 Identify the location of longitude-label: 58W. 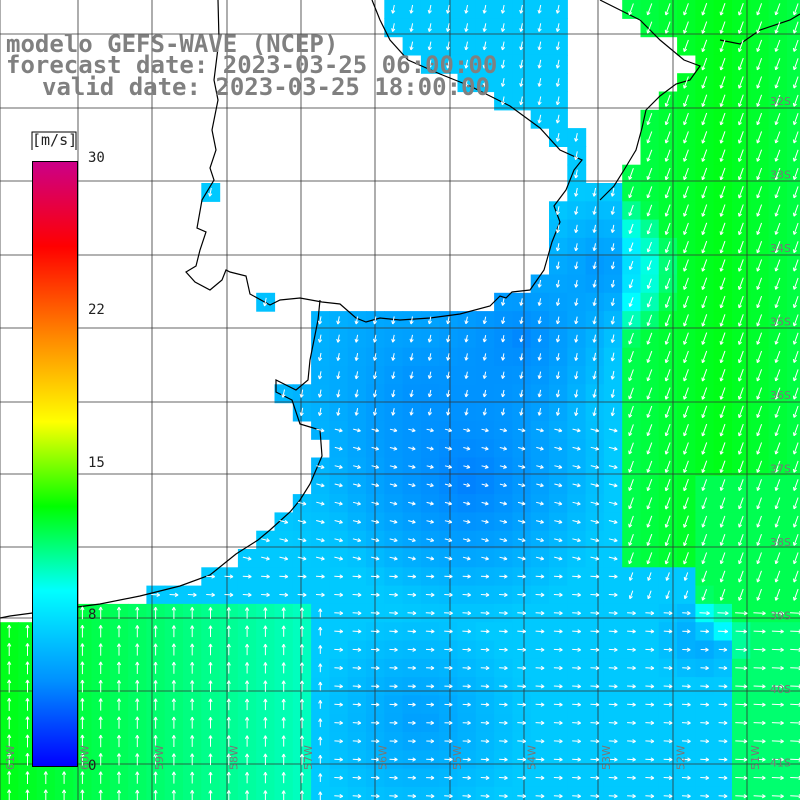
(234, 757).